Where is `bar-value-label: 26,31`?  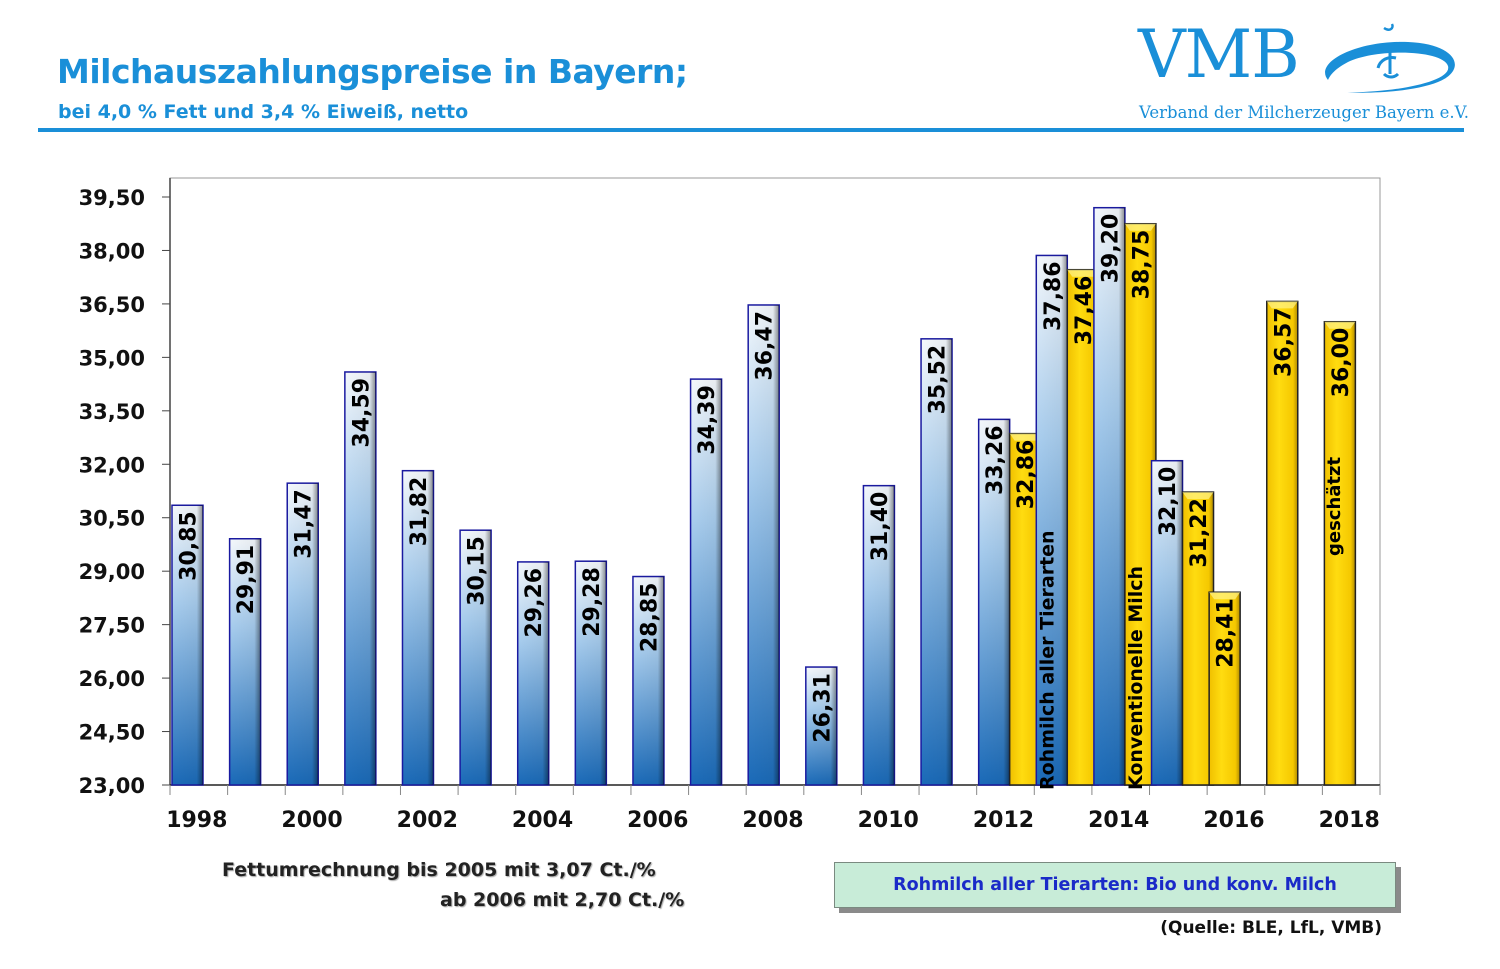
bar-value-label: 26,31 is located at coordinates (822, 708).